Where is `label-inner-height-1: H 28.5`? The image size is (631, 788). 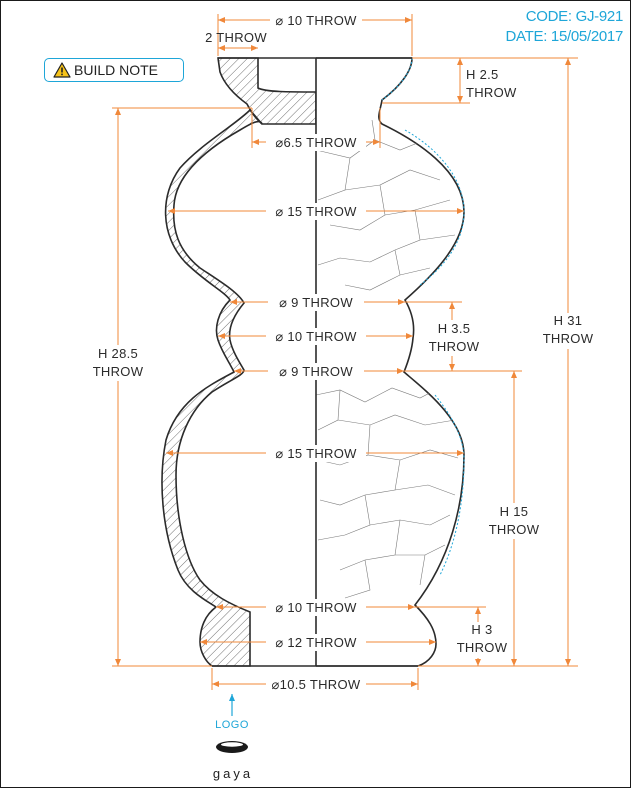 label-inner-height-1: H 28.5 is located at coordinates (118, 353).